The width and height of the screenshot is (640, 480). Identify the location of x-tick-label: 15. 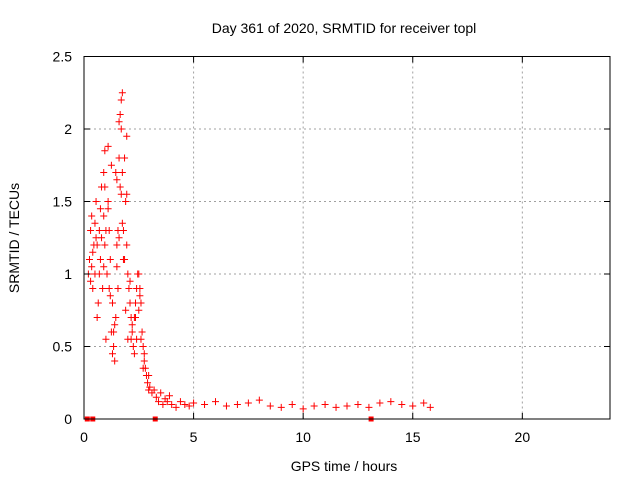
(413, 437).